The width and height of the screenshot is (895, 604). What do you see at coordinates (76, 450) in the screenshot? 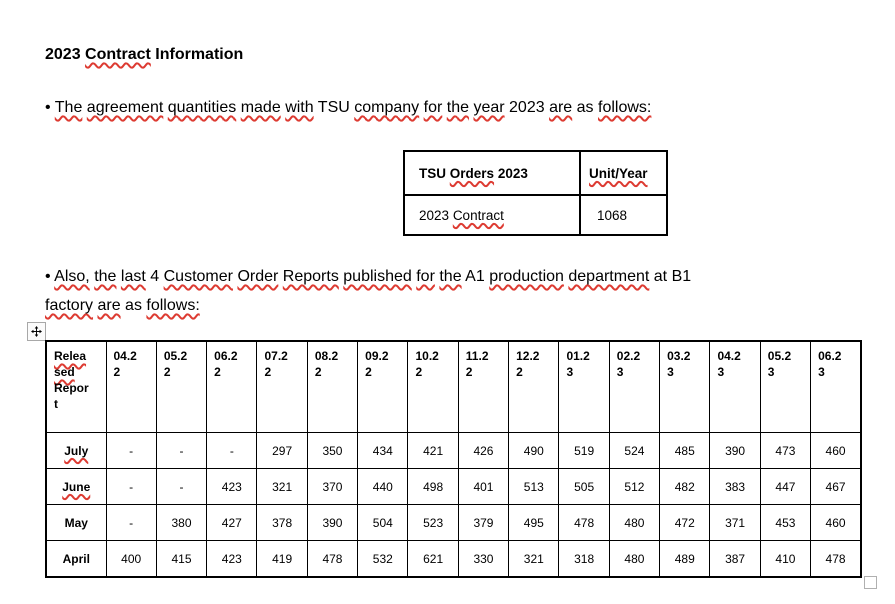
I see `row-header-month-name: July` at bounding box center [76, 450].